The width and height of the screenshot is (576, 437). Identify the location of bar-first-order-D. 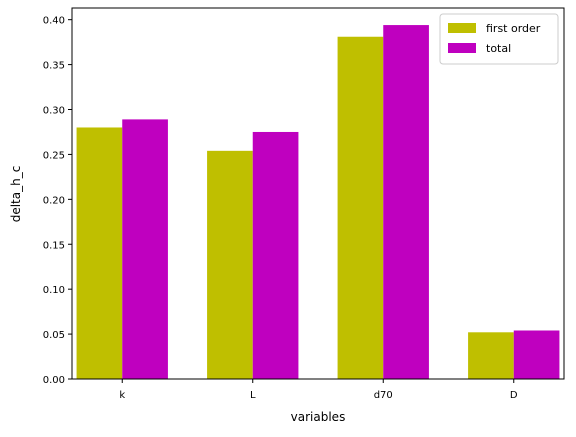
(491, 355).